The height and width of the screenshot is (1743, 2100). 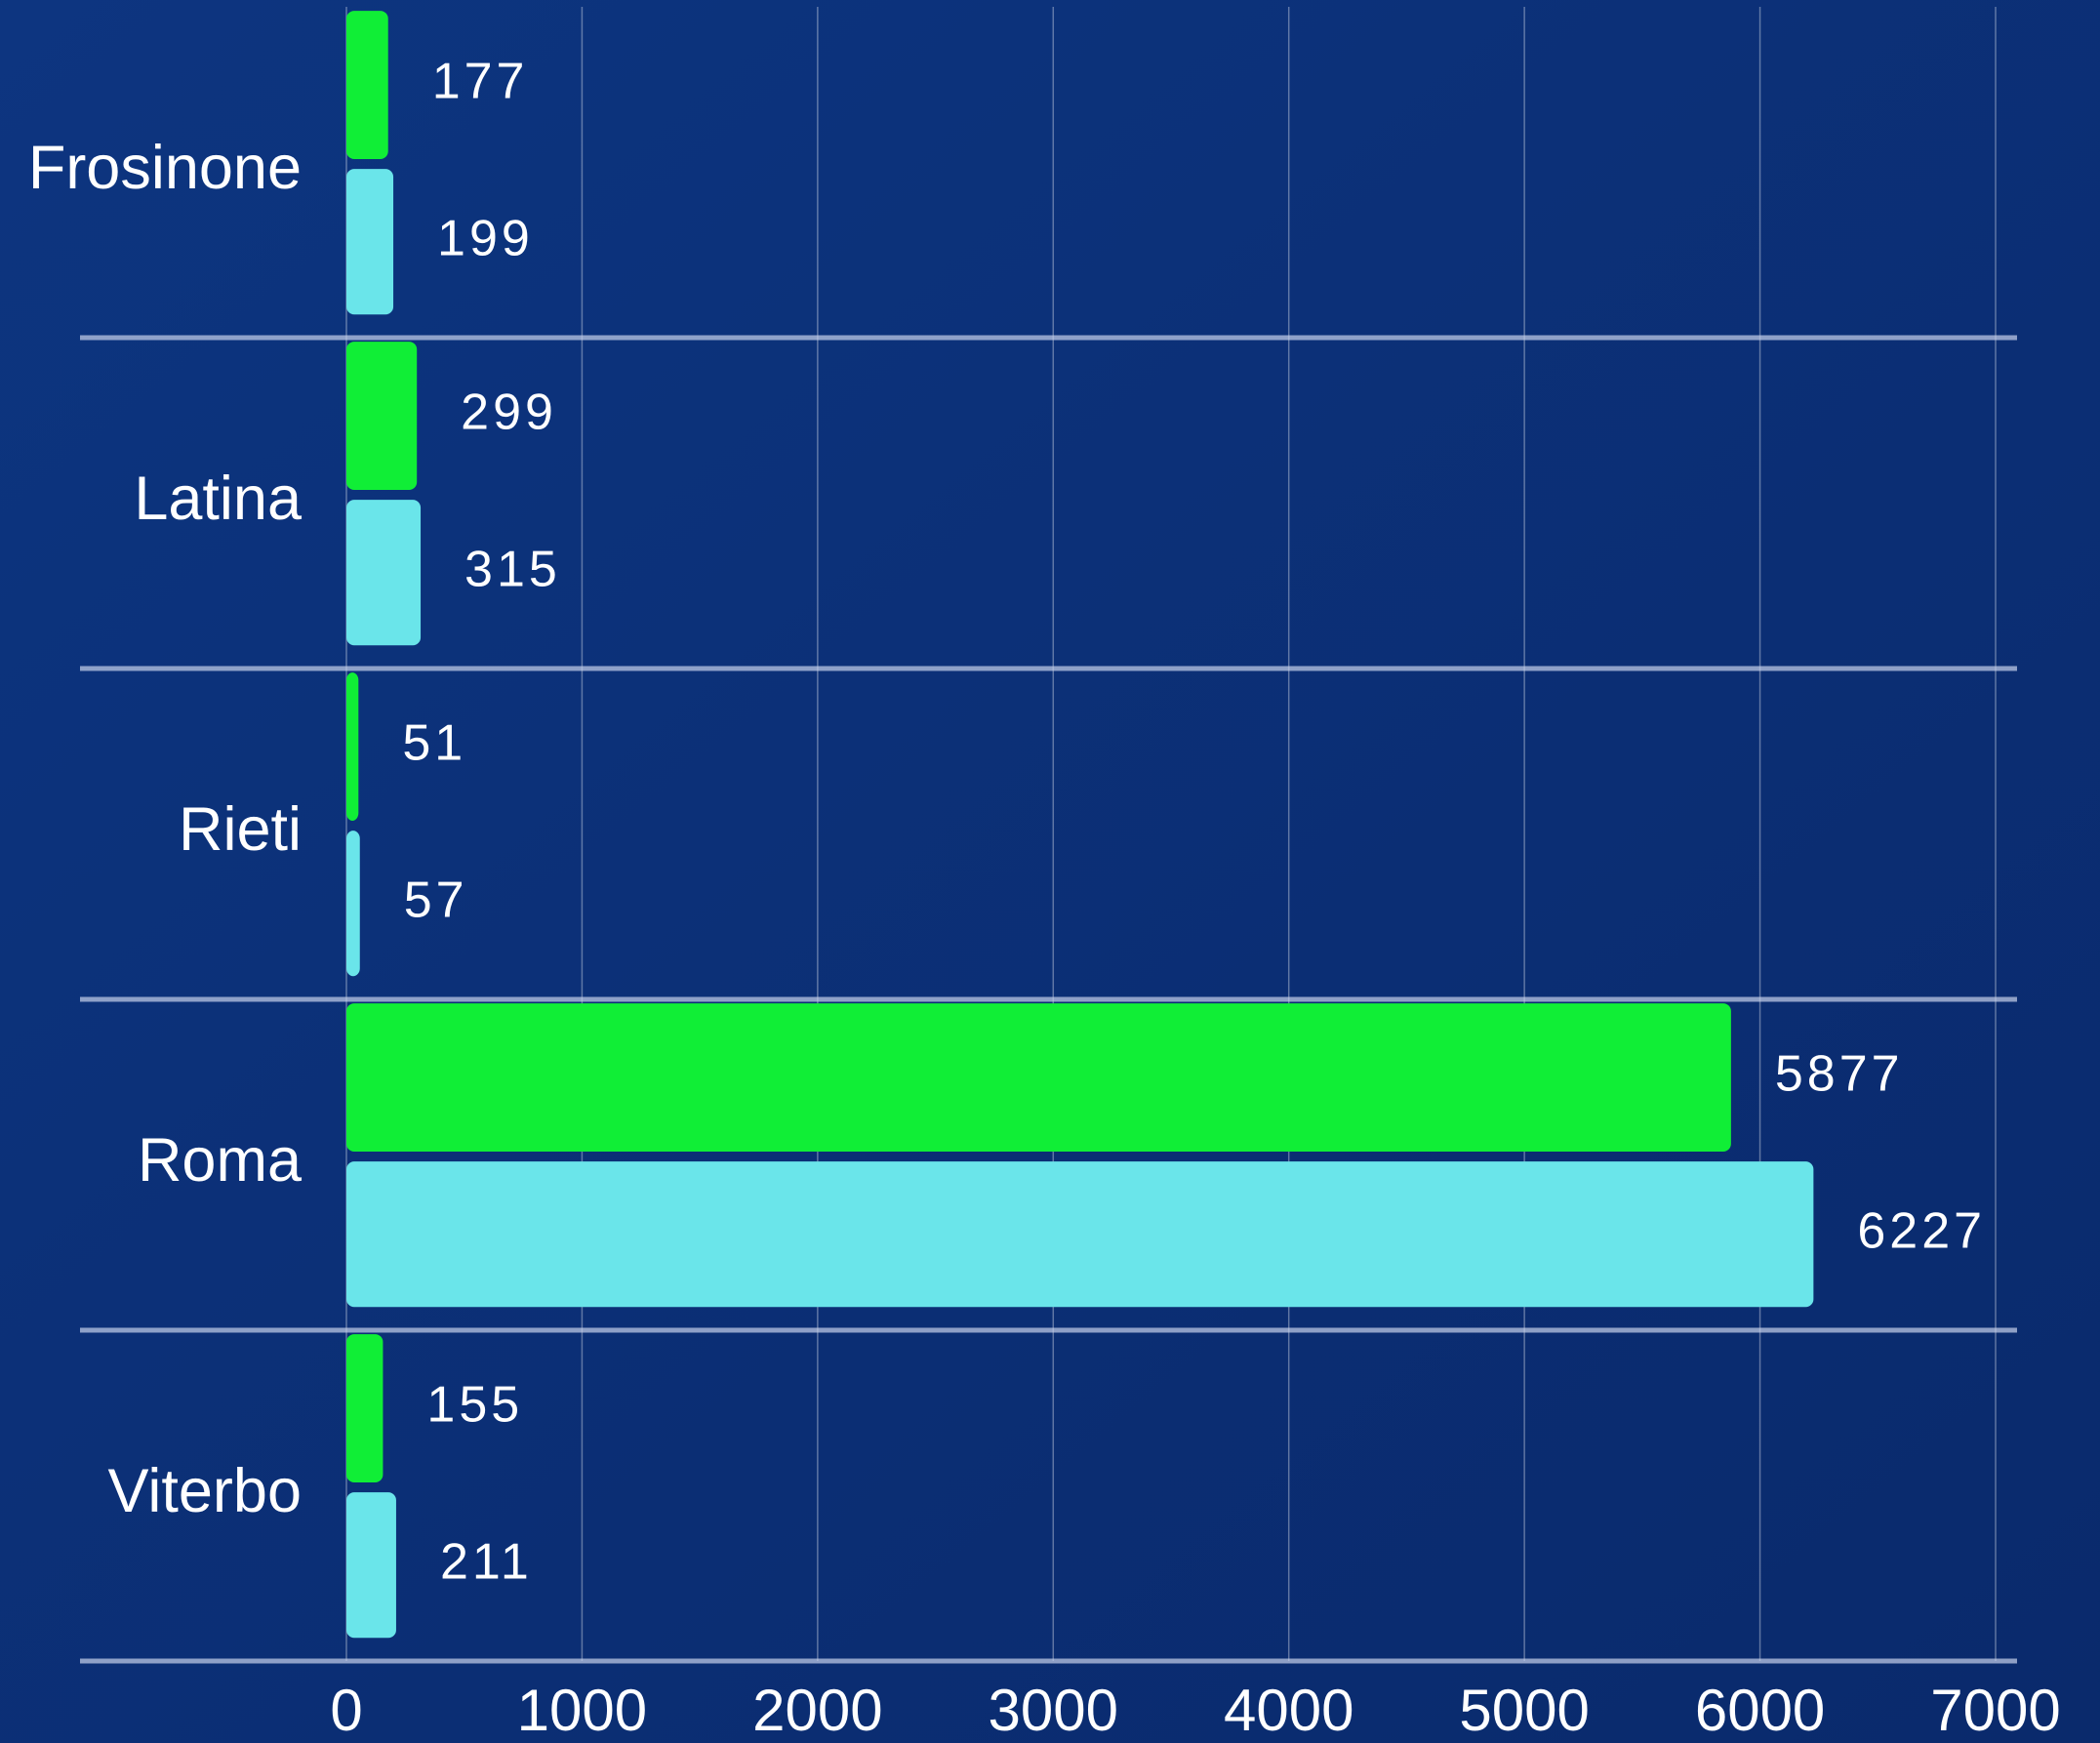 What do you see at coordinates (485, 238) in the screenshot?
I see `value-label: 199` at bounding box center [485, 238].